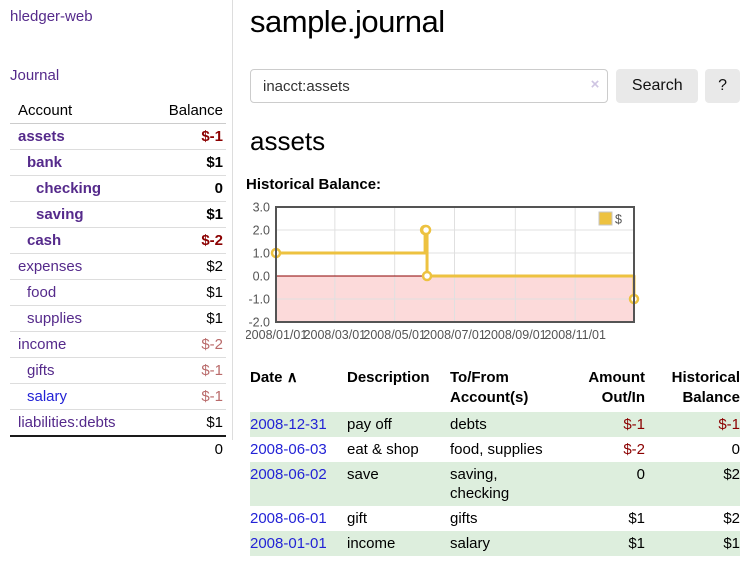 This screenshot has height=582, width=742. I want to click on sort-asc-icon: ∧, so click(292, 377).